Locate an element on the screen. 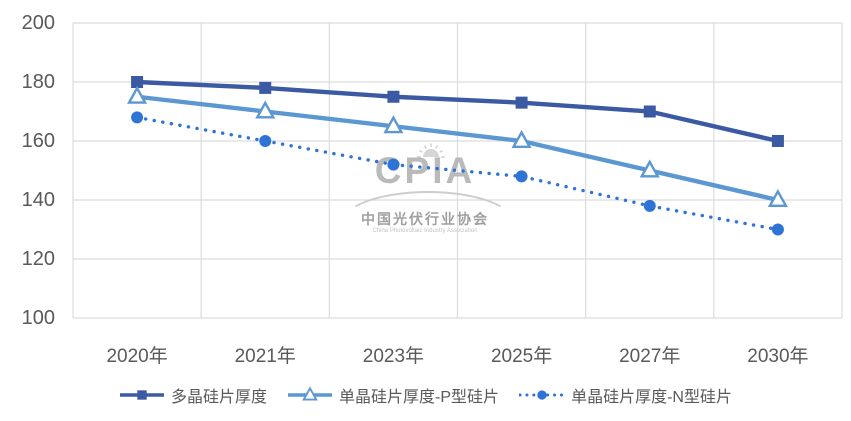 The width and height of the screenshot is (851, 421). x-tick-label: 2027年 is located at coordinates (650, 356).